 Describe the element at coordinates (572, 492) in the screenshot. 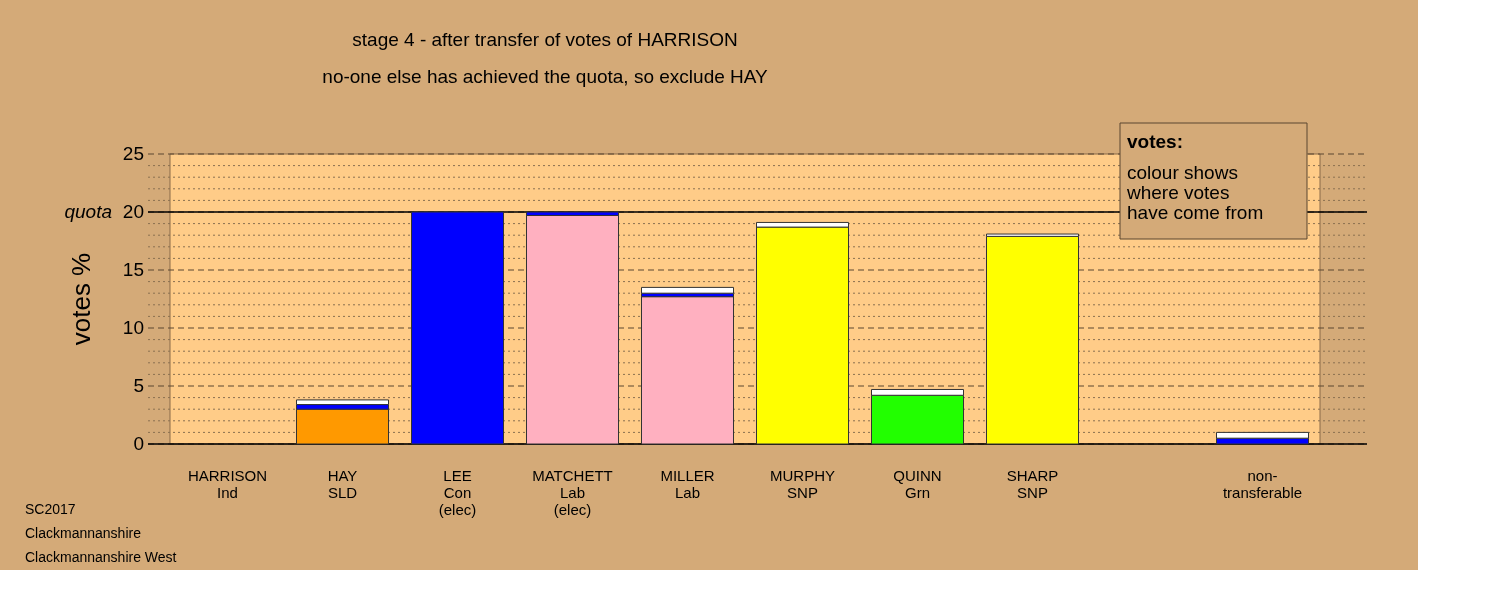

I see `x-tick-label: MATCHETT Lab (elec)` at that location.